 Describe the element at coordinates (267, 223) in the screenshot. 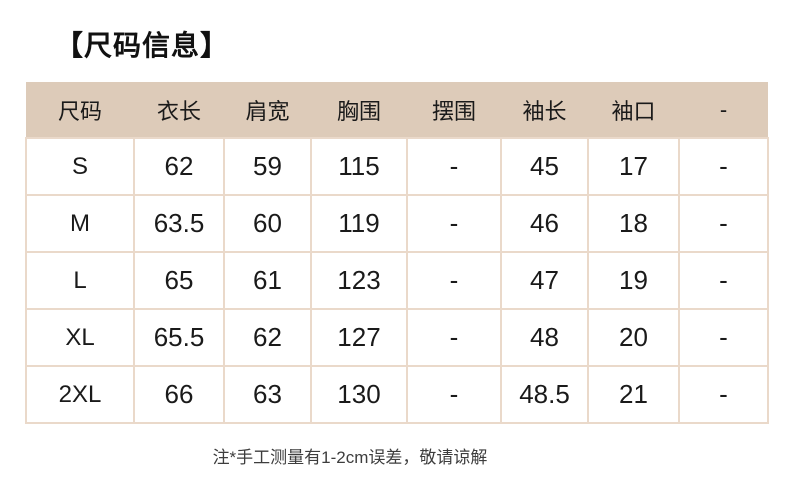

I see `measurement-cell: 60` at that location.